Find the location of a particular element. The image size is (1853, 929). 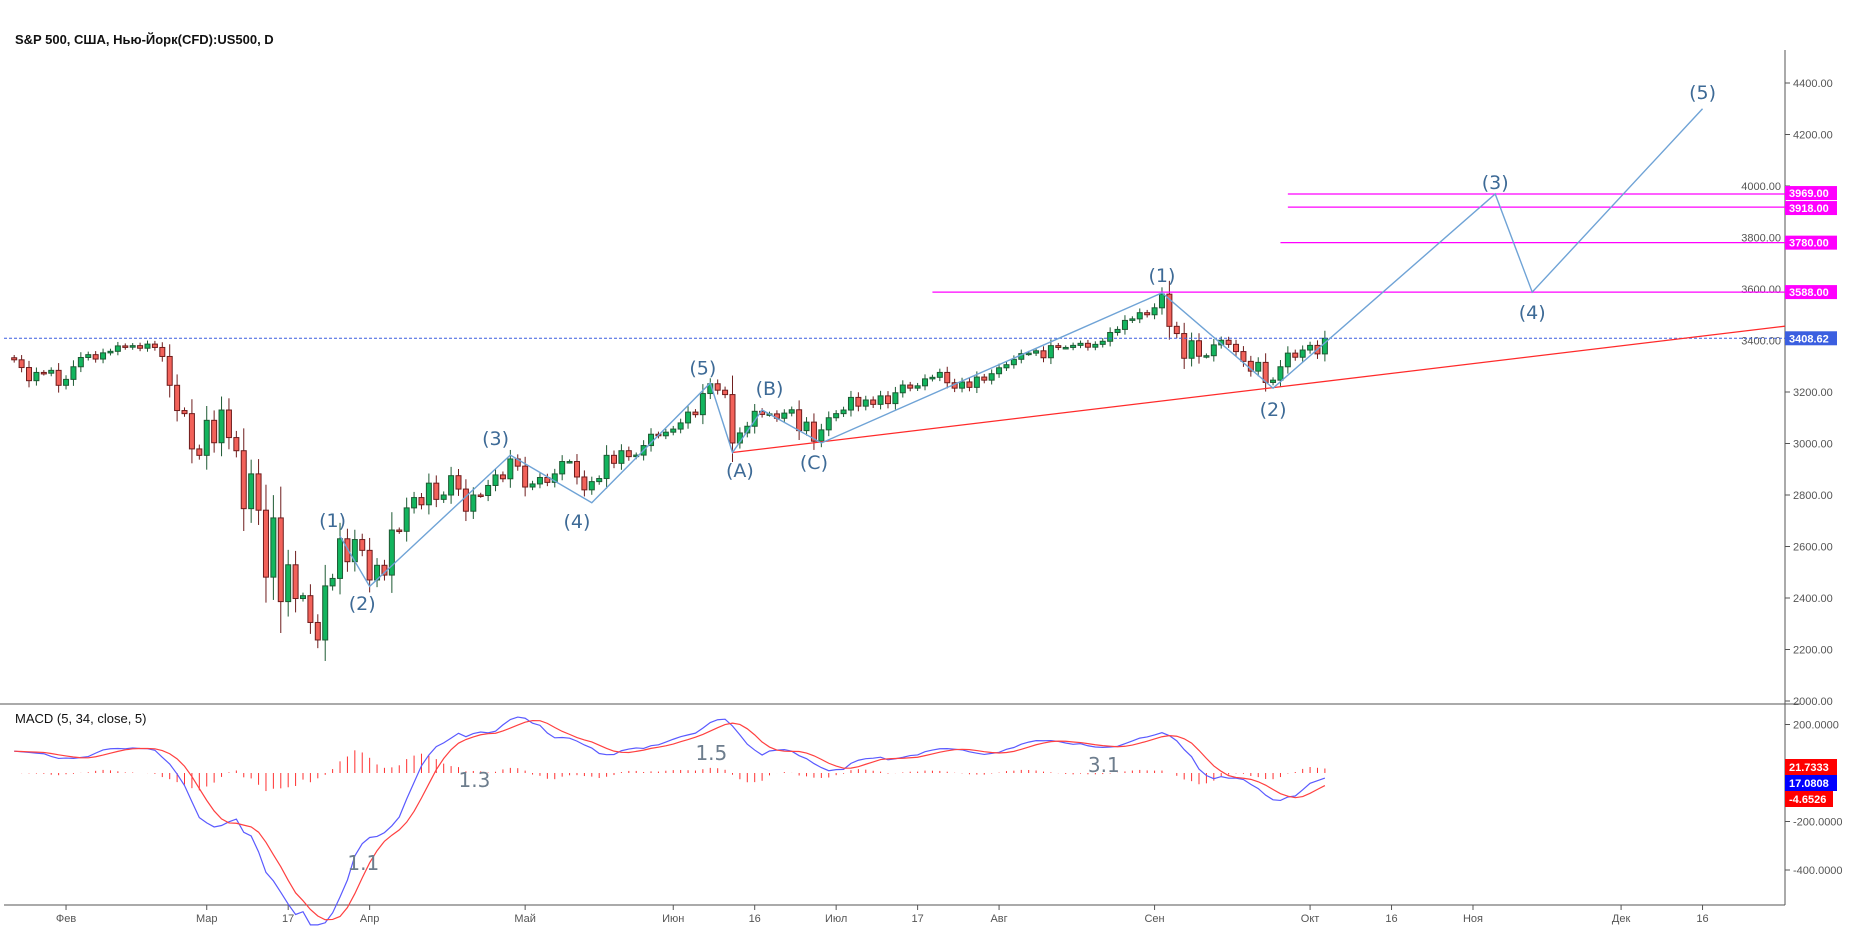

level-badge: 3588.00 is located at coordinates (1809, 293).